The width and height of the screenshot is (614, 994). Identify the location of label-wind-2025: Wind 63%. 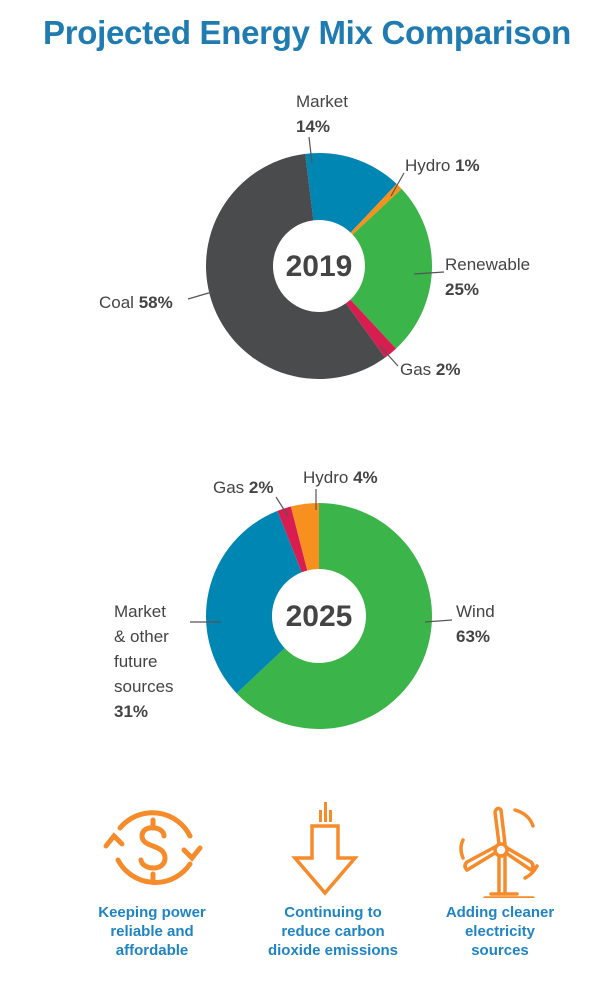
(475, 624).